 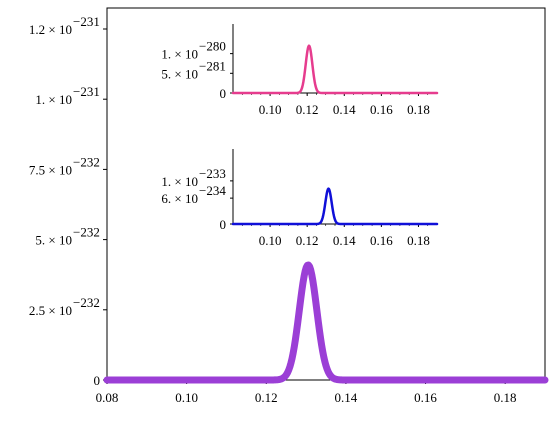 I want to click on y-tick-exponent: −234, so click(x=212, y=190).